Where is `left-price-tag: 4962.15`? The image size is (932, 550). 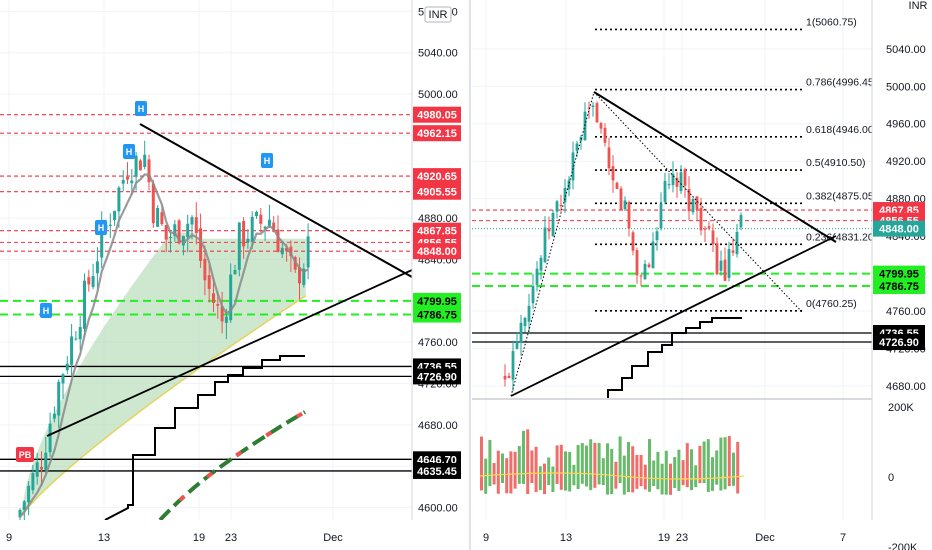 left-price-tag: 4962.15 is located at coordinates (437, 134).